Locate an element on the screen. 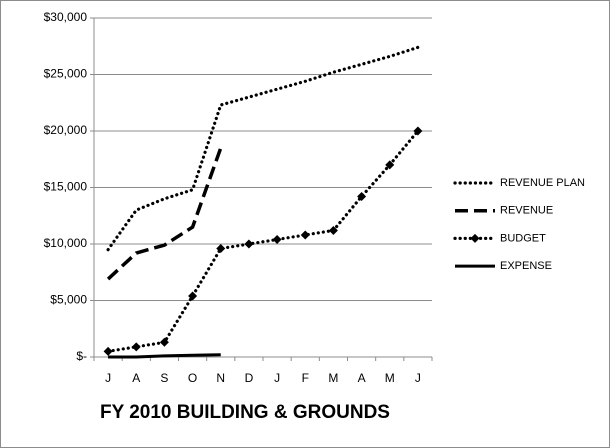 The image size is (610, 448). legend-label: BUDGET is located at coordinates (523, 238).